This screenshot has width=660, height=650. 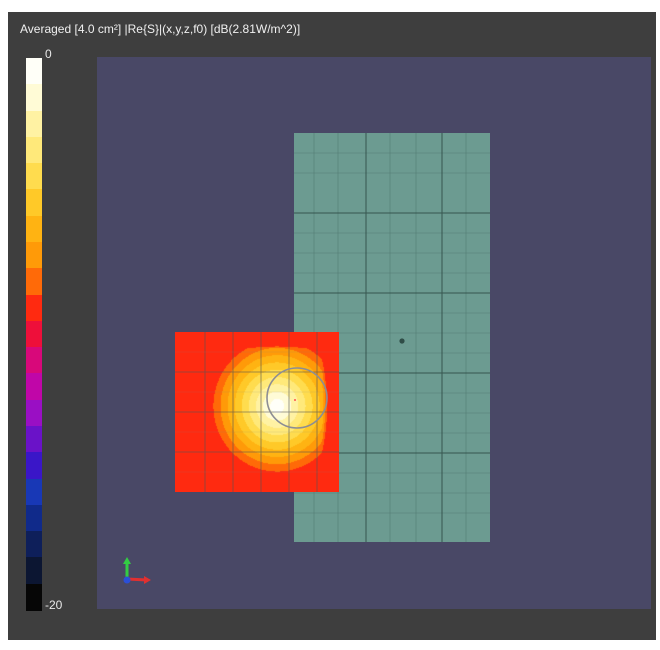 What do you see at coordinates (137, 570) in the screenshot?
I see `axes-triad-icon` at bounding box center [137, 570].